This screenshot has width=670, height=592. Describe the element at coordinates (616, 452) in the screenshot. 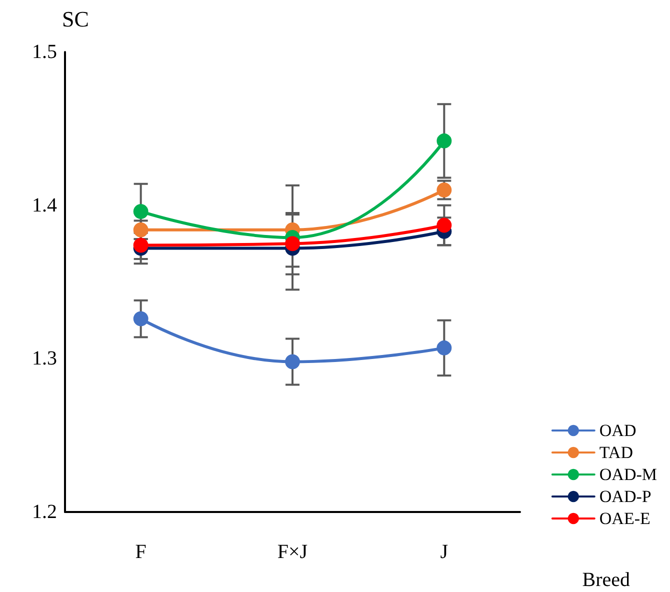

I see `legend-label: TAD` at that location.